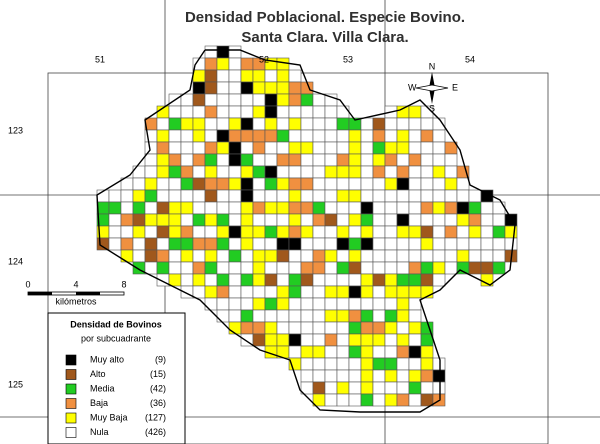  Describe the element at coordinates (71, 432) in the screenshot. I see `legend-swatch` at that location.